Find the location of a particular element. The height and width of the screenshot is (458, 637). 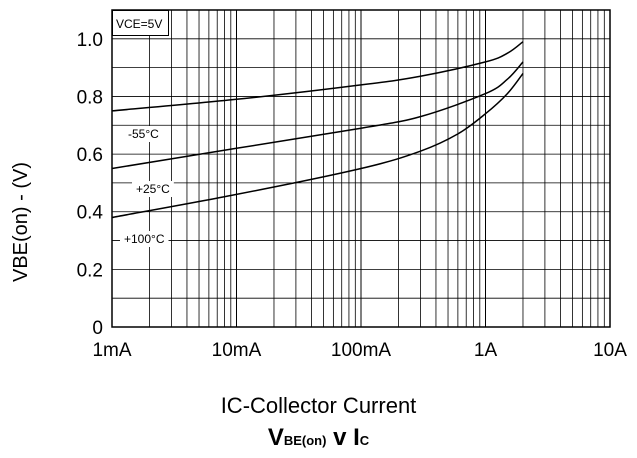

y-tick-label: 0.2 is located at coordinates (90, 270).